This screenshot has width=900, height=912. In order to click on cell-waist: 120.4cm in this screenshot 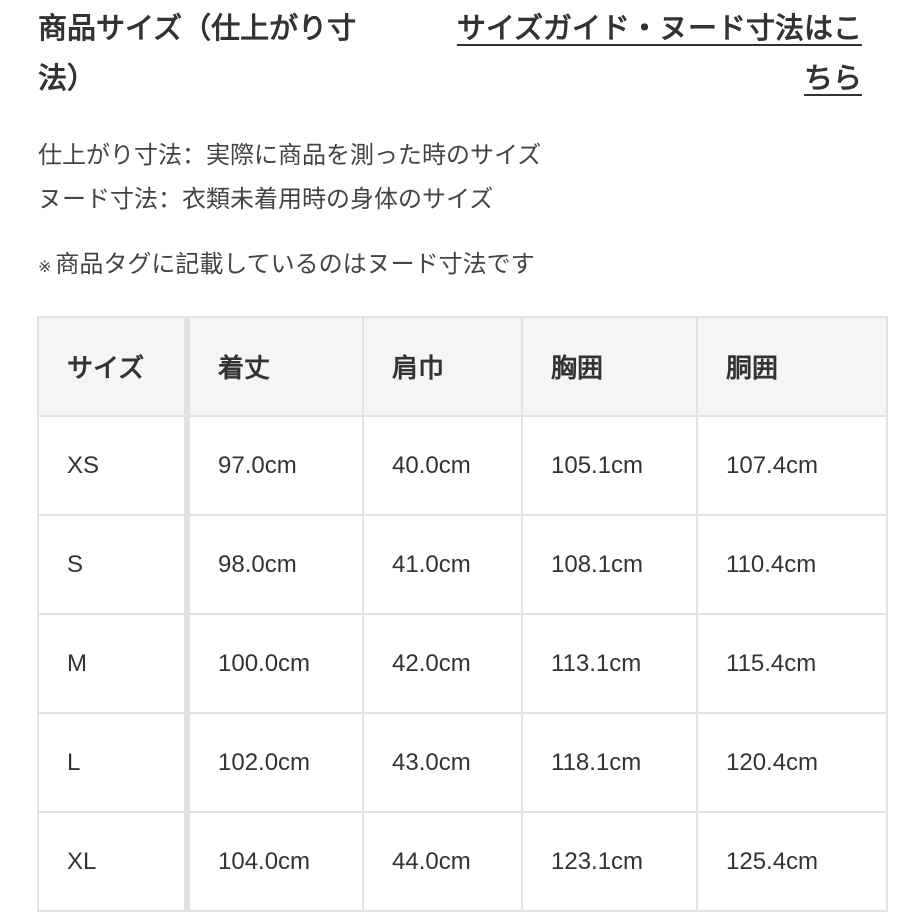, I will do `click(792, 762)`.